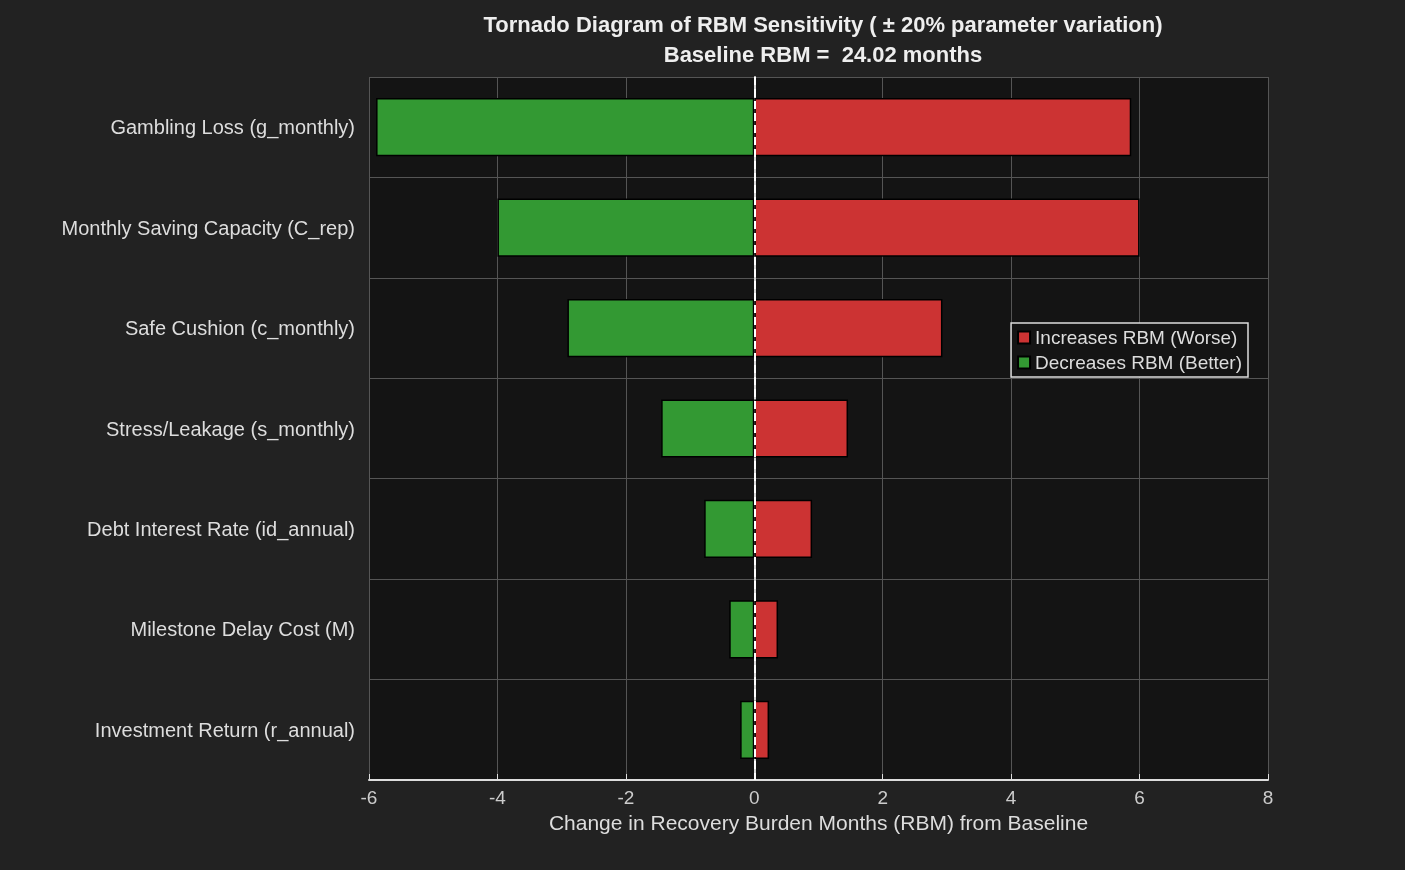 This screenshot has height=870, width=1405. What do you see at coordinates (208, 228) in the screenshot?
I see `y-tick-label: Monthly Saving Capacity (C_rep)` at bounding box center [208, 228].